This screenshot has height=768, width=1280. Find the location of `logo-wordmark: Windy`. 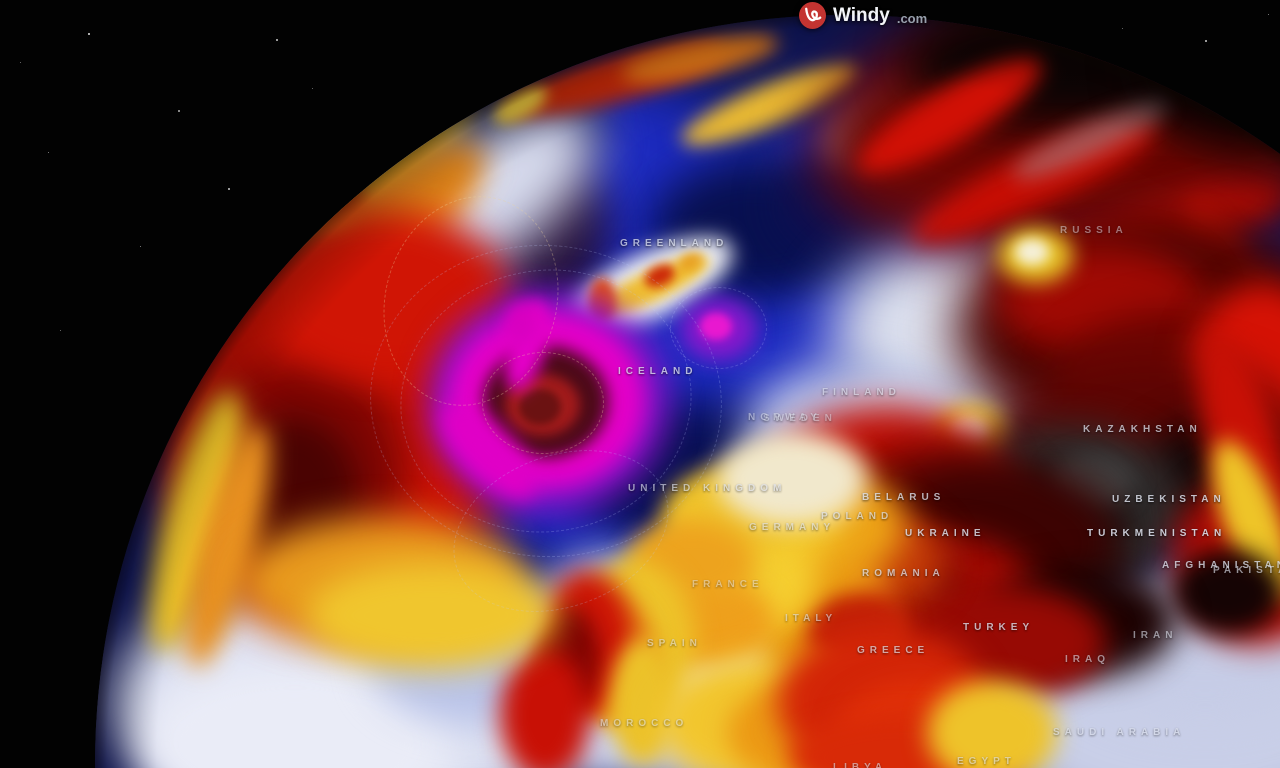

logo-wordmark: Windy is located at coordinates (861, 15).